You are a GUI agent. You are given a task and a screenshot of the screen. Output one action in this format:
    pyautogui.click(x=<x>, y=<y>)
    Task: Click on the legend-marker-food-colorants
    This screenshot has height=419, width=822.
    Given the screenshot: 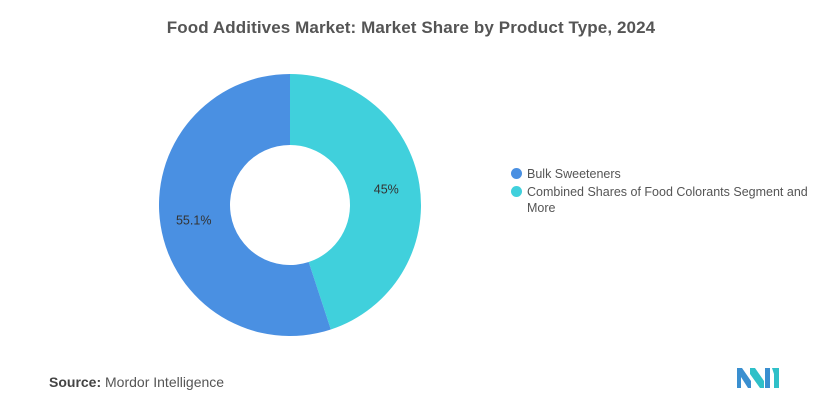 What is the action you would take?
    pyautogui.click(x=516, y=191)
    